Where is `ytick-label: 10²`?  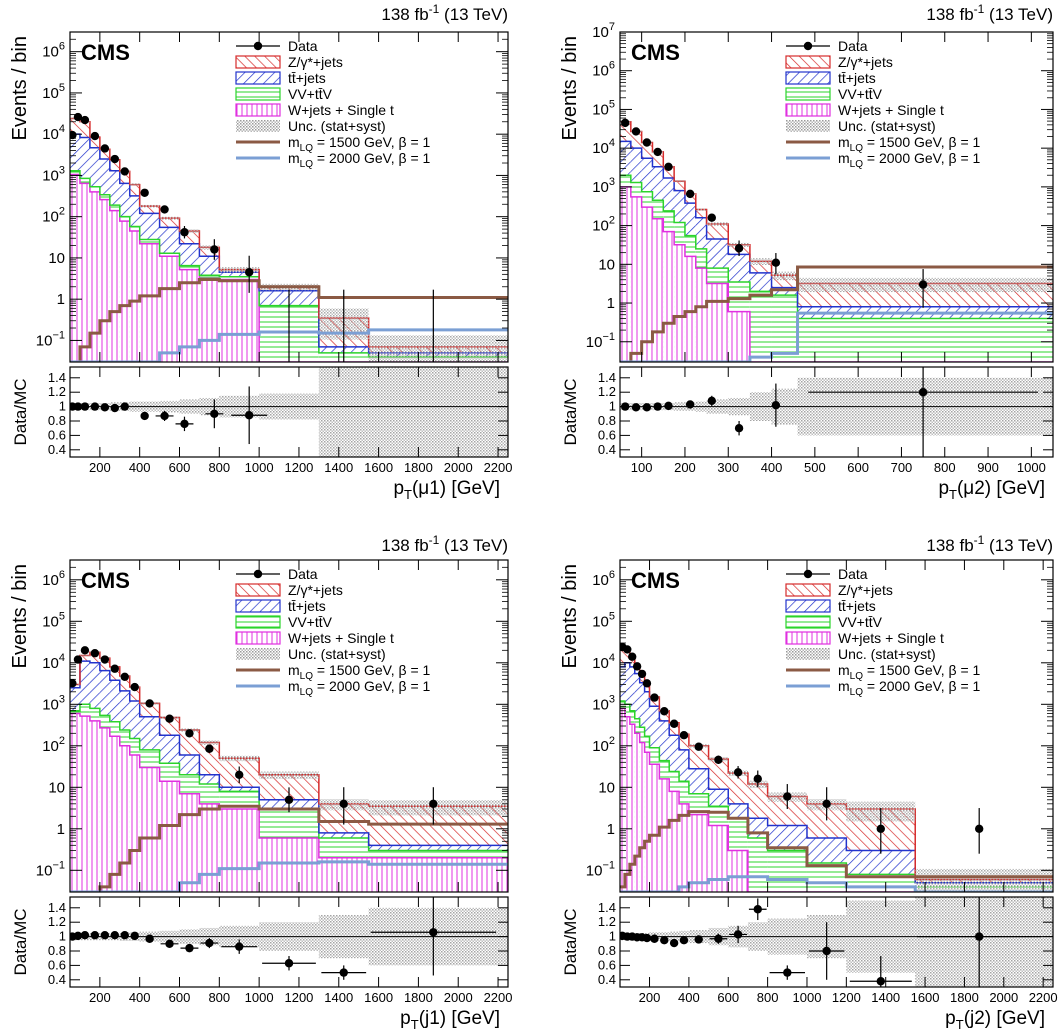 ytick-label: 10² is located at coordinates (603, 225).